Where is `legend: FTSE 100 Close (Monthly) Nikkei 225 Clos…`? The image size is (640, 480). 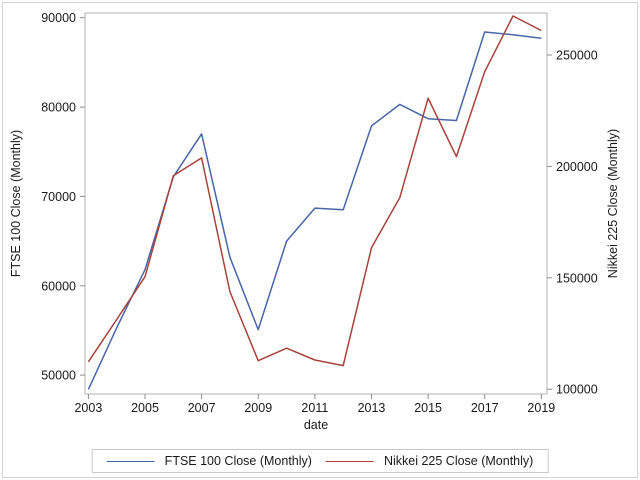
legend: FTSE 100 Close (Monthly) Nikkei 225 Clos… is located at coordinates (320, 461).